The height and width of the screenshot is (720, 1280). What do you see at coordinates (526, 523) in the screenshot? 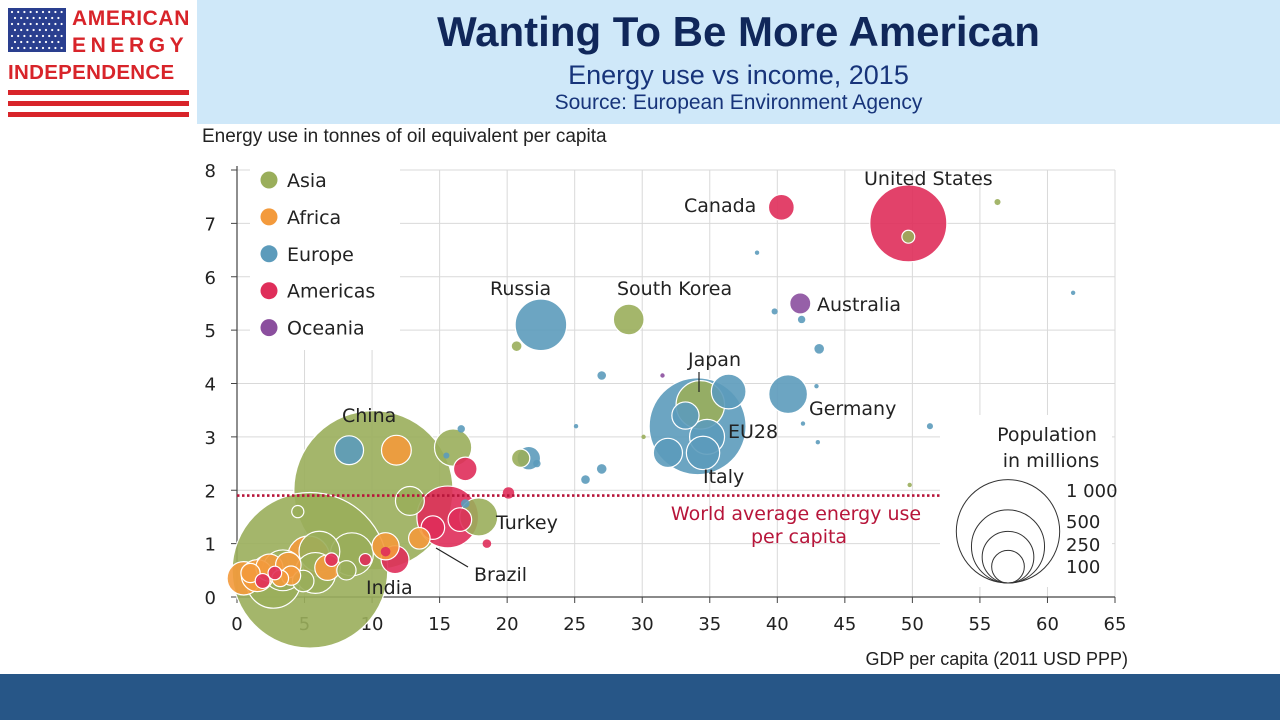
I see `country-label: Turkey` at bounding box center [526, 523].